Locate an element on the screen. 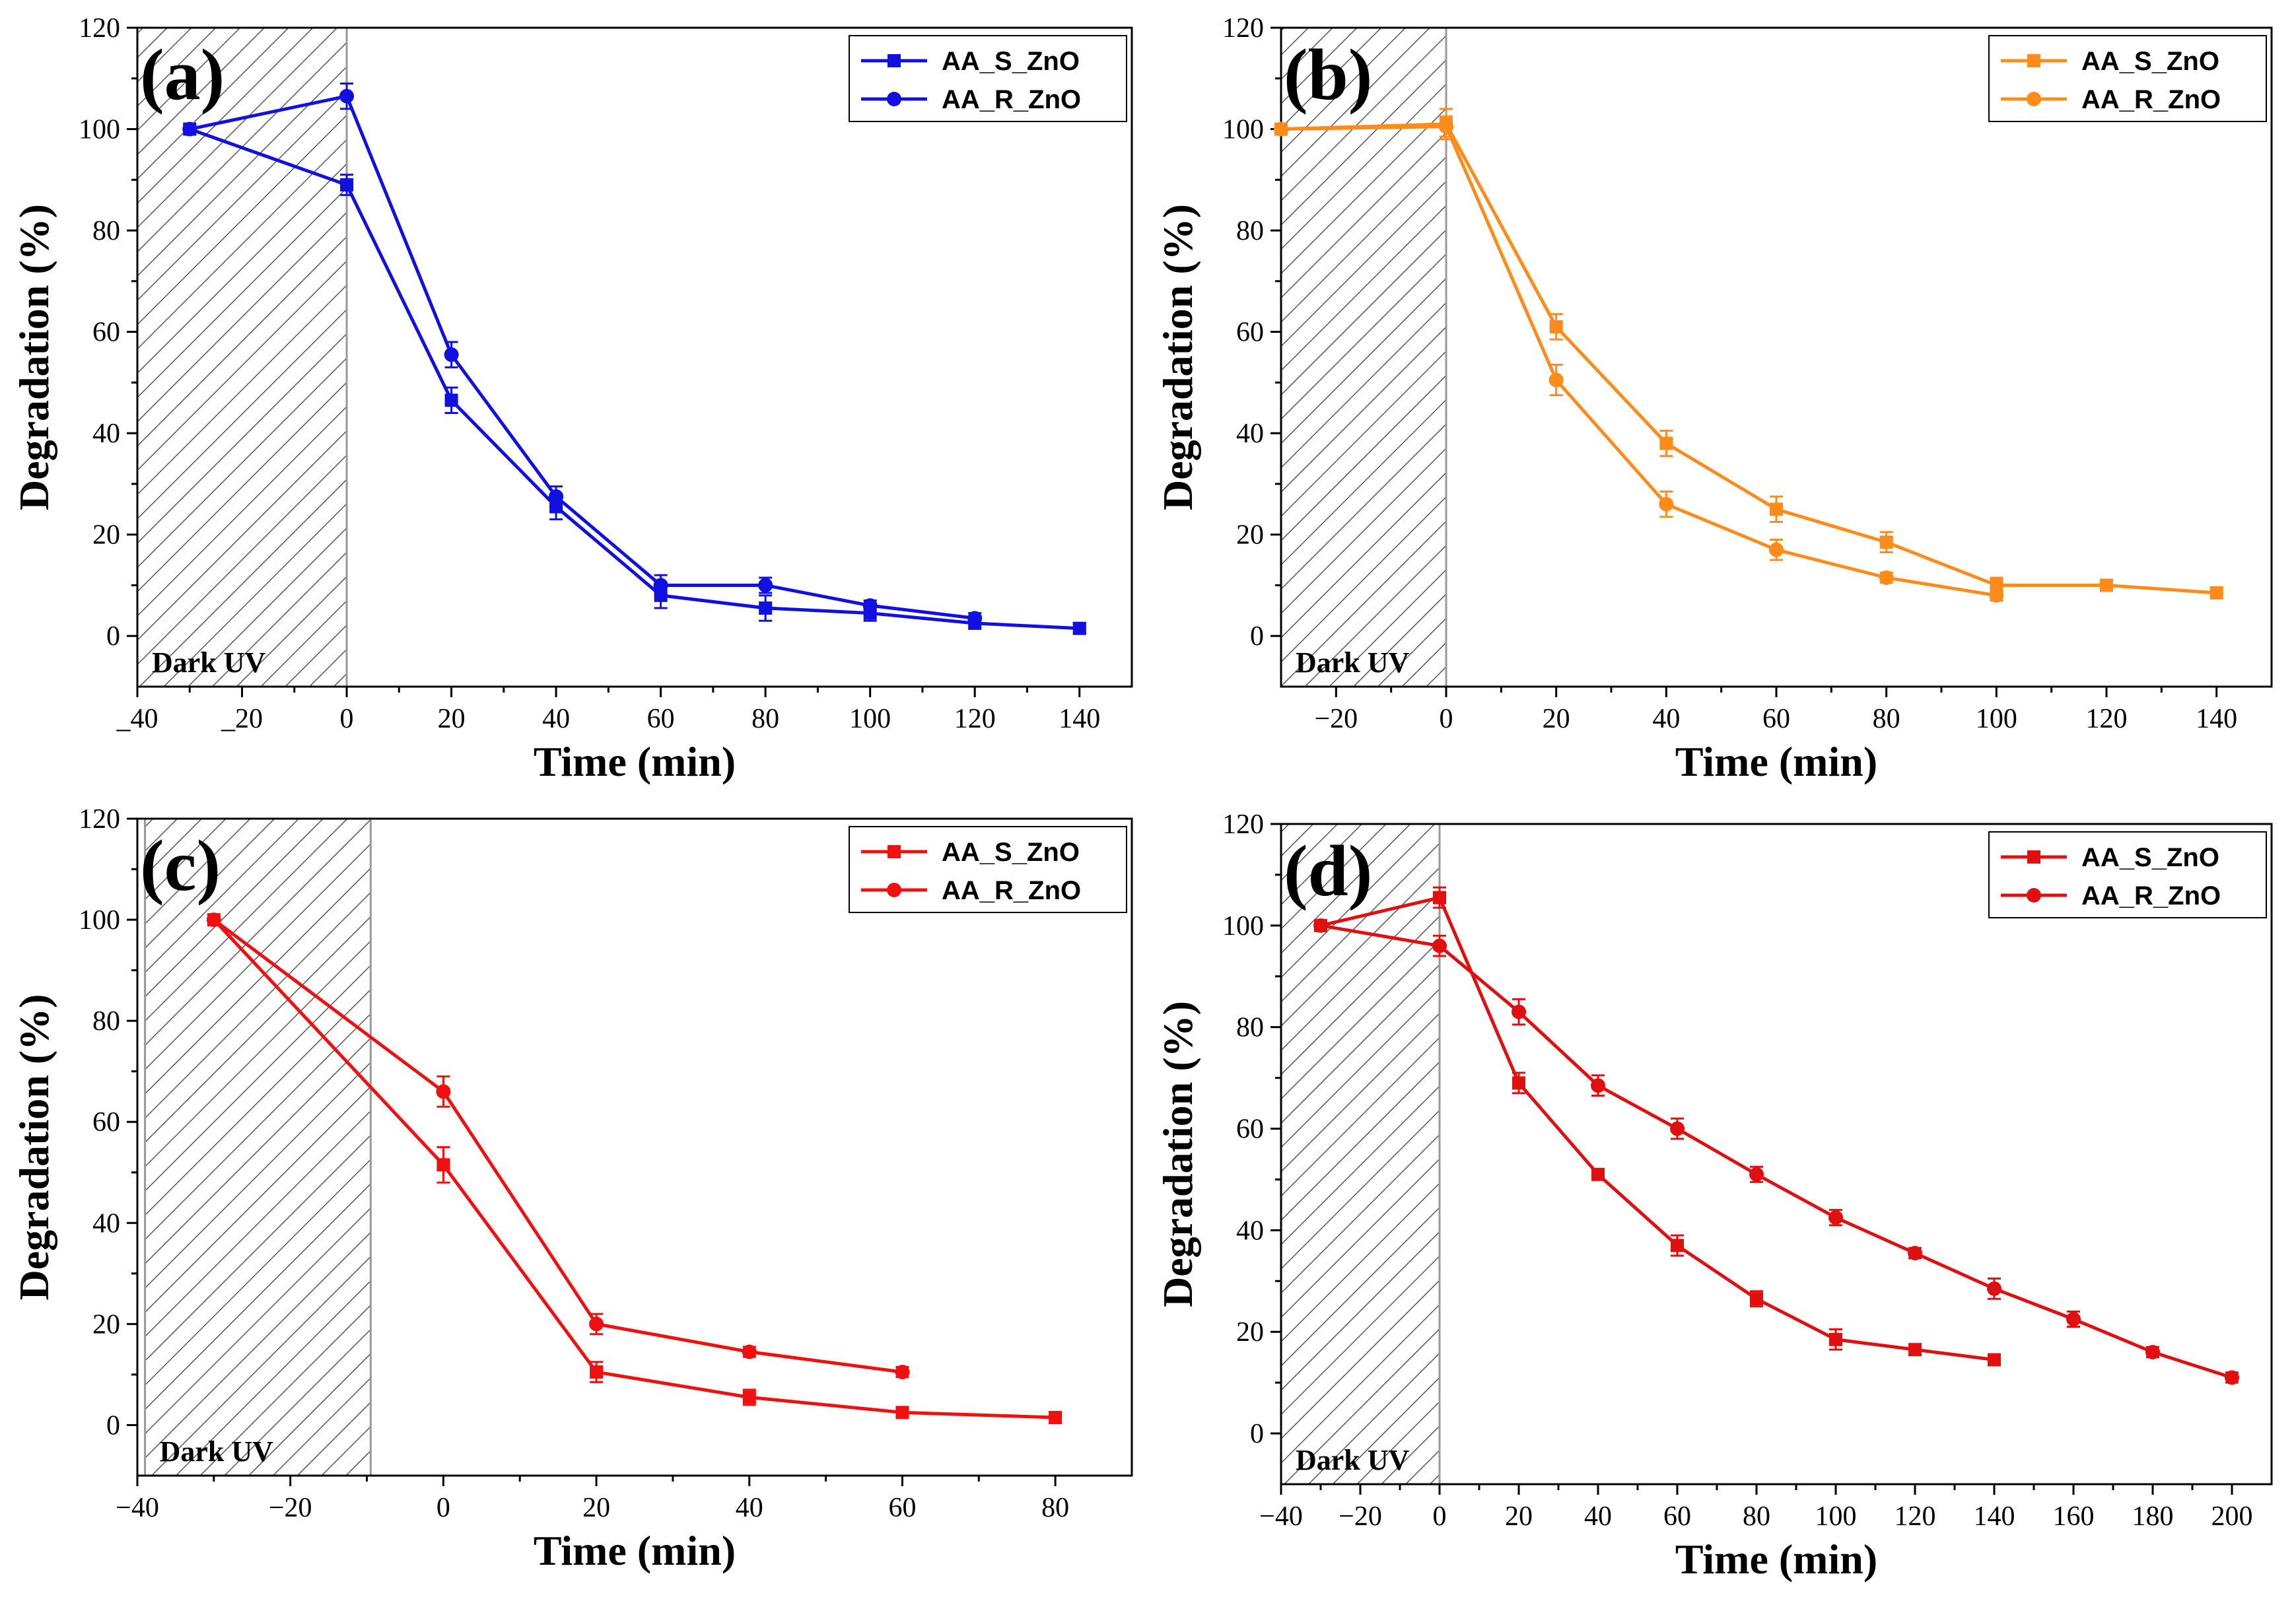 This screenshot has height=1607, width=2296. legend-marker-square is located at coordinates (2033, 60).